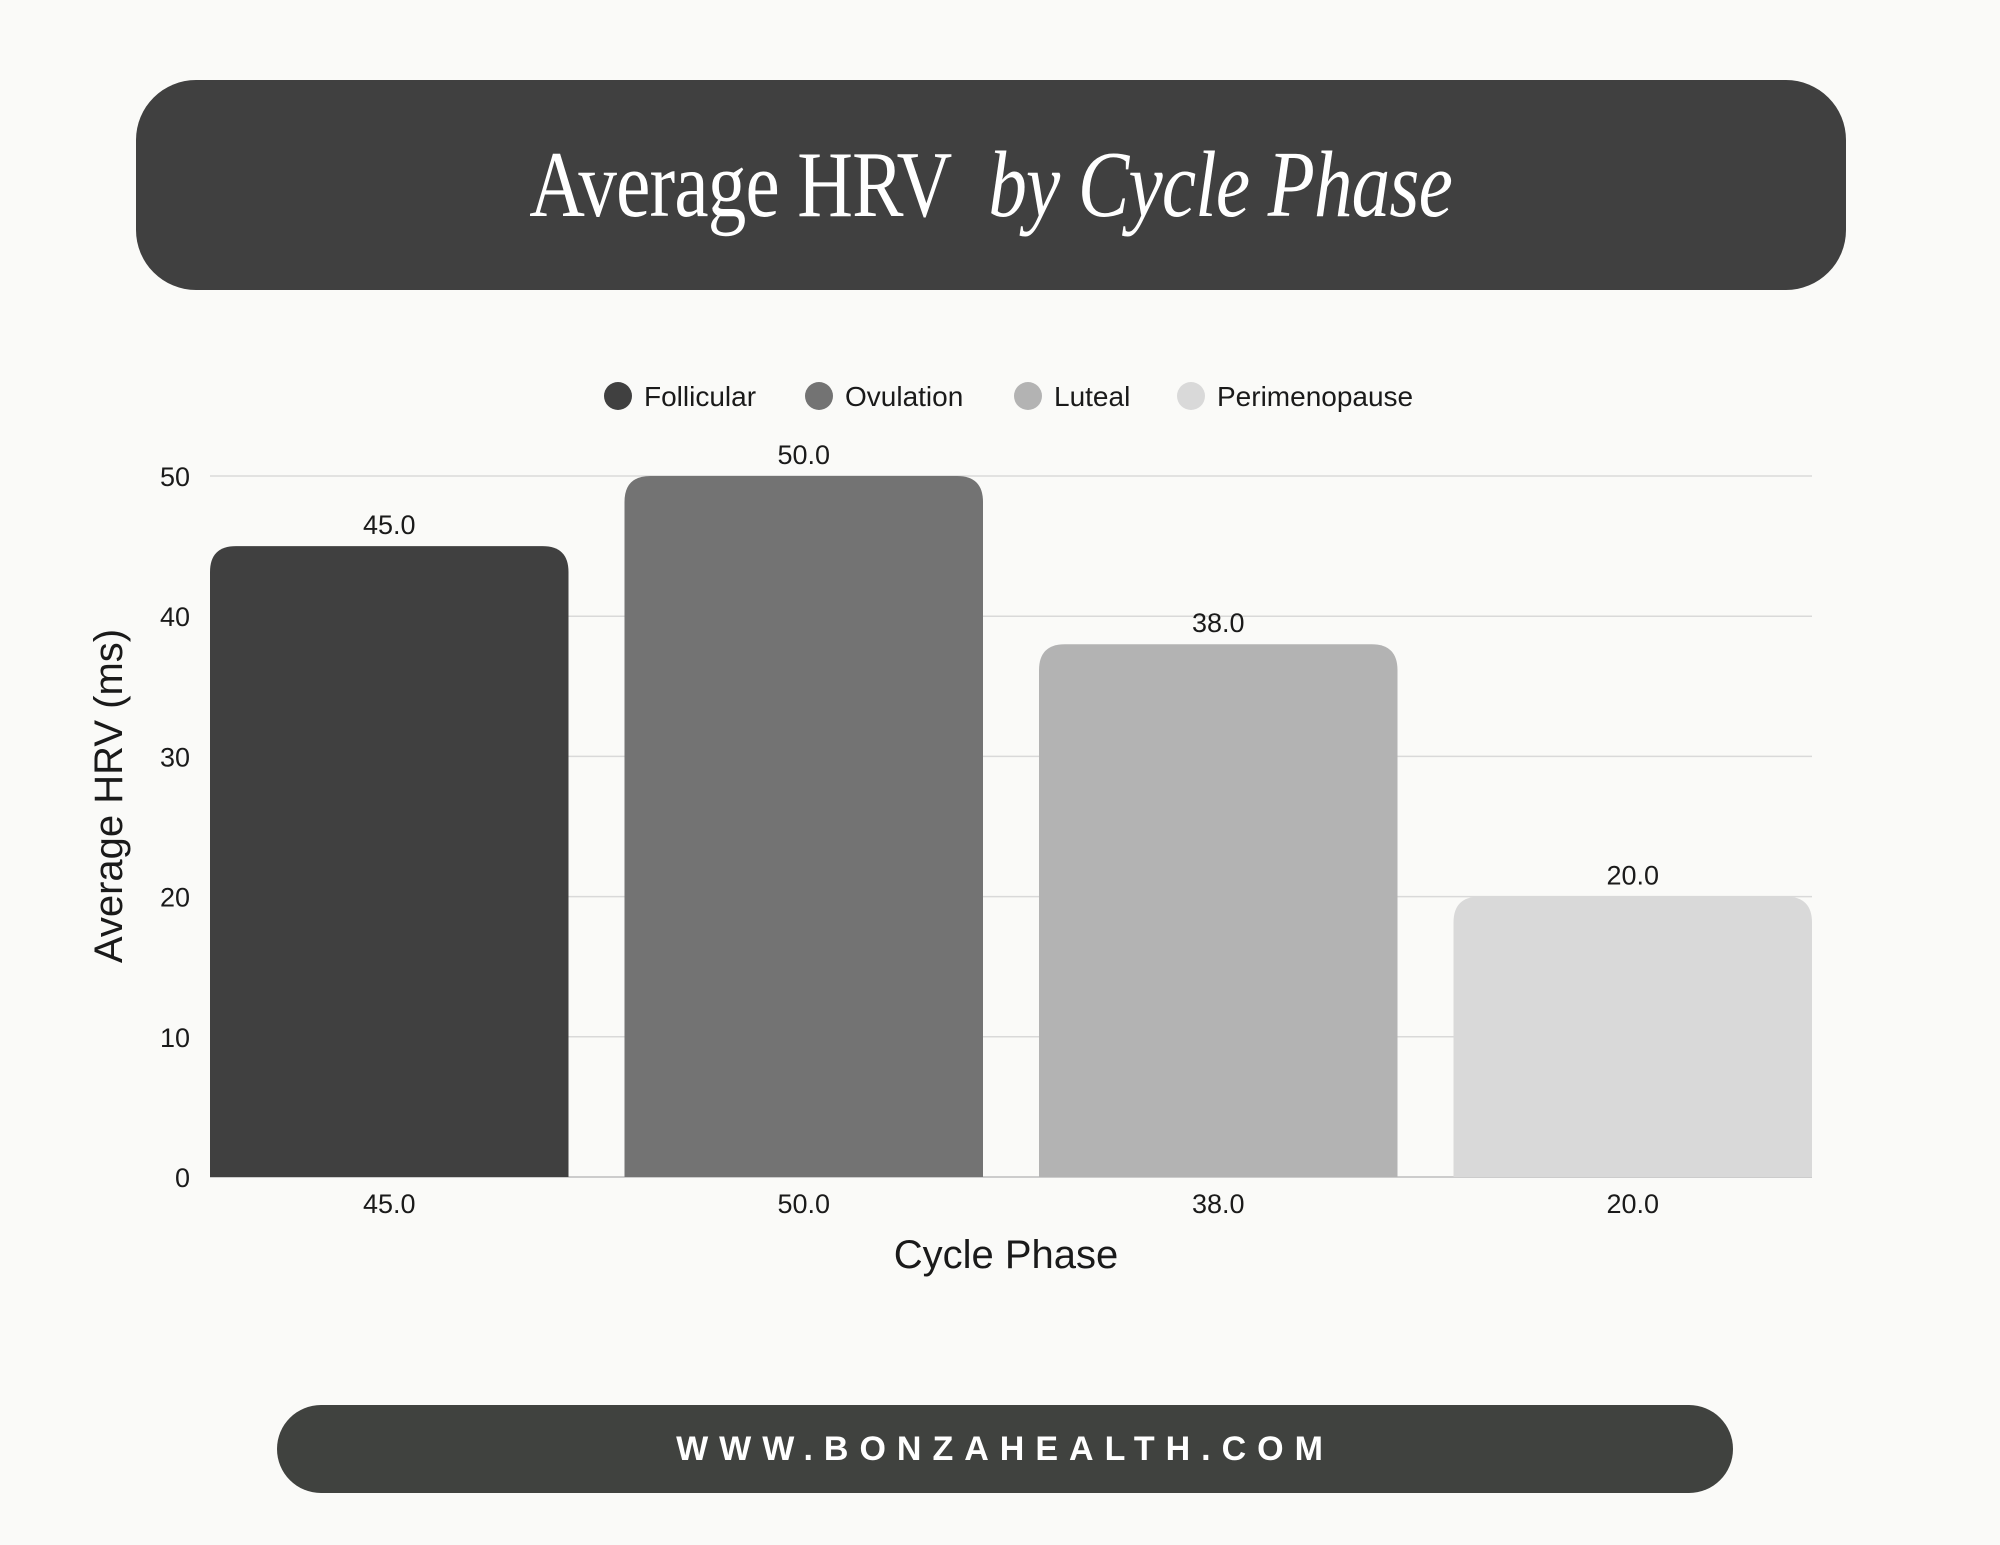 The height and width of the screenshot is (1545, 2000). Describe the element at coordinates (1218, 623) in the screenshot. I see `bar-value-label: 38.0` at that location.